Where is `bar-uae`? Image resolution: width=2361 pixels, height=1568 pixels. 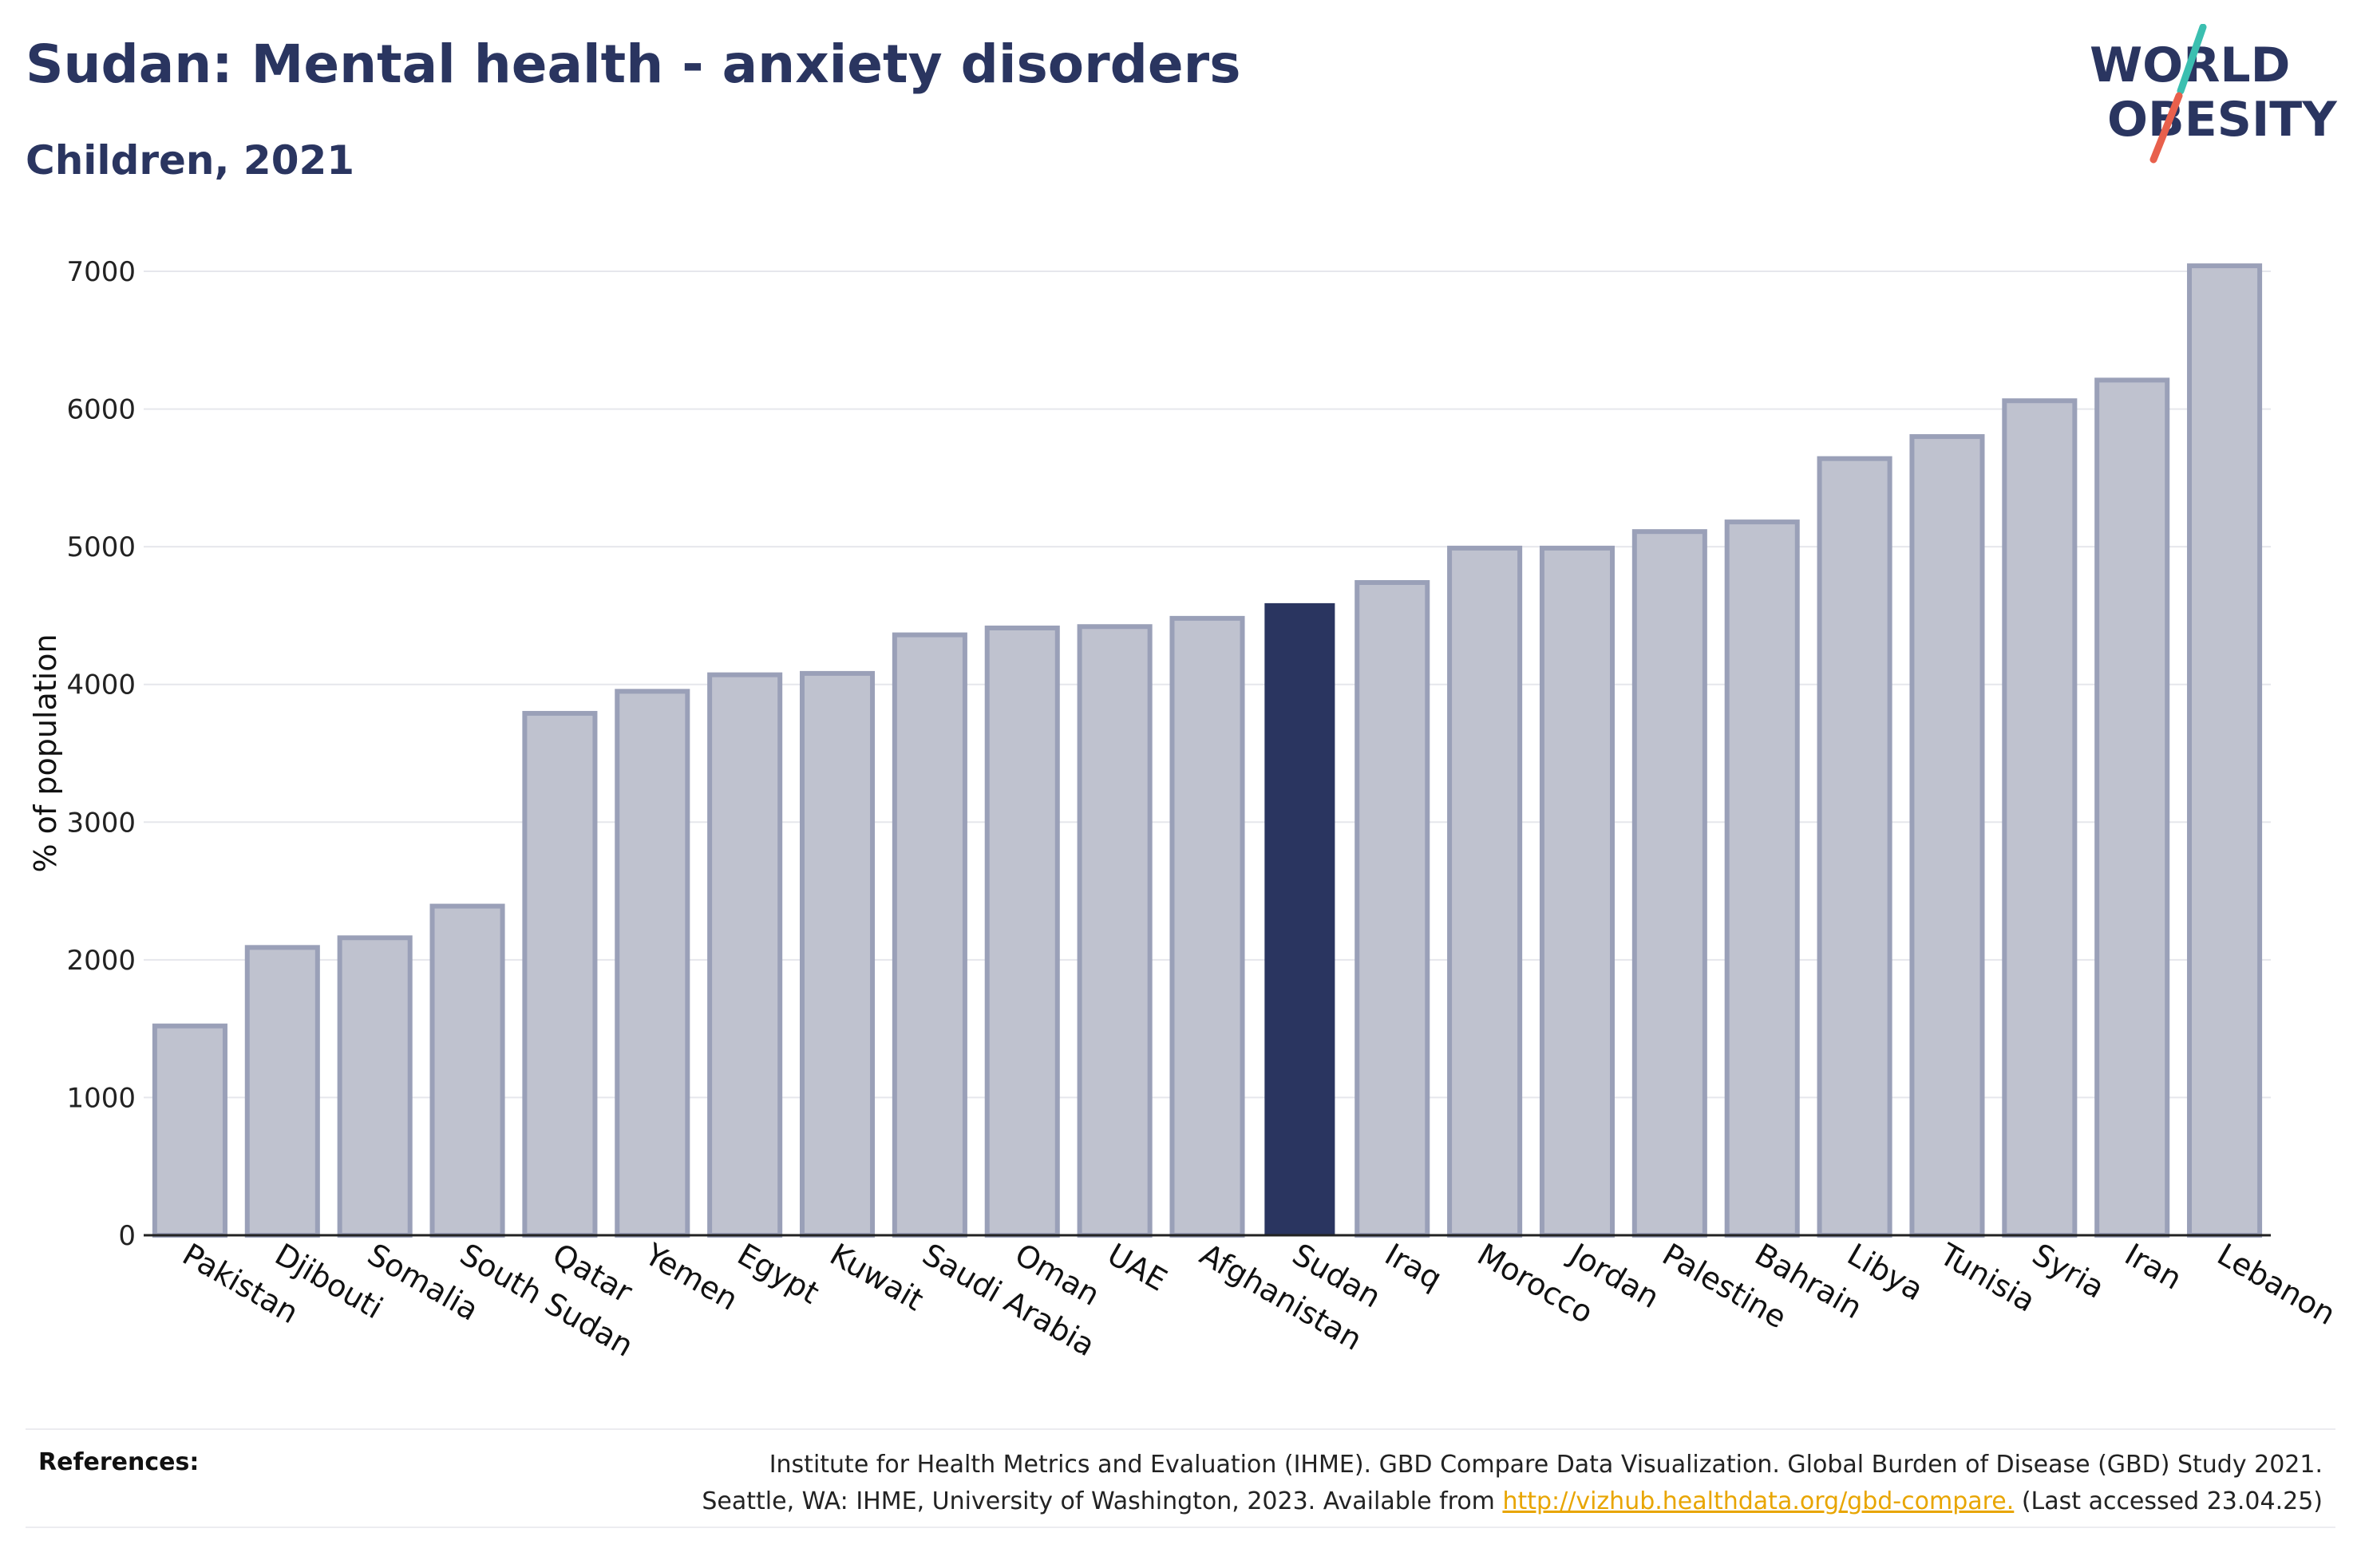
bar-uae is located at coordinates (1115, 931).